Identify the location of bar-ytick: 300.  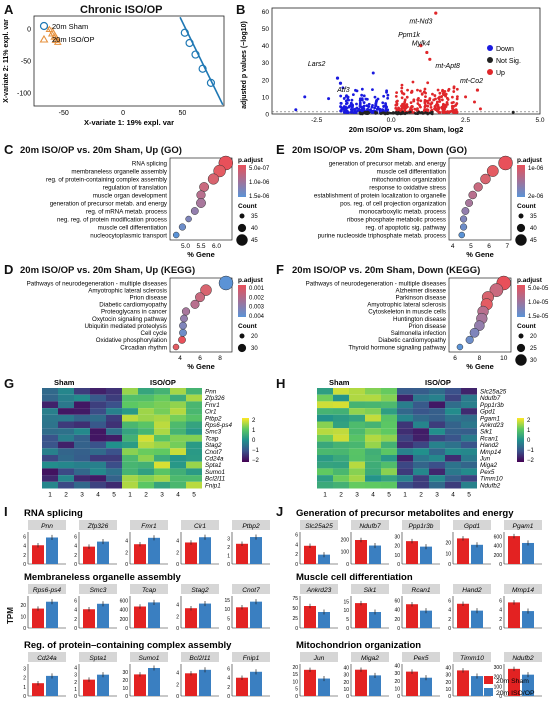
(498, 668).